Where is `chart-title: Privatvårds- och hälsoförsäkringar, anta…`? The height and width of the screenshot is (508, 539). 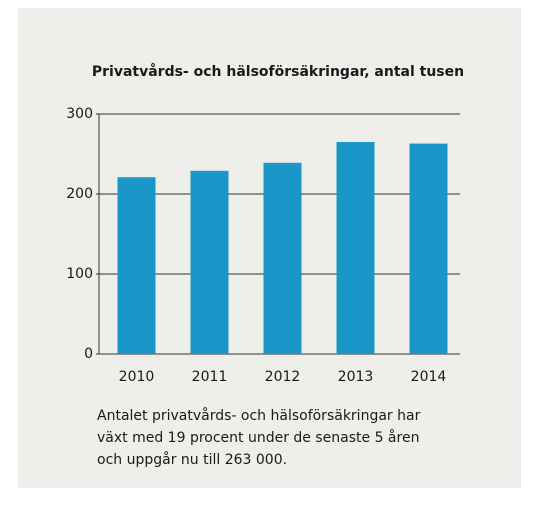
chart-title: Privatvårds- och hälsoförsäkringar, anta… is located at coordinates (278, 71).